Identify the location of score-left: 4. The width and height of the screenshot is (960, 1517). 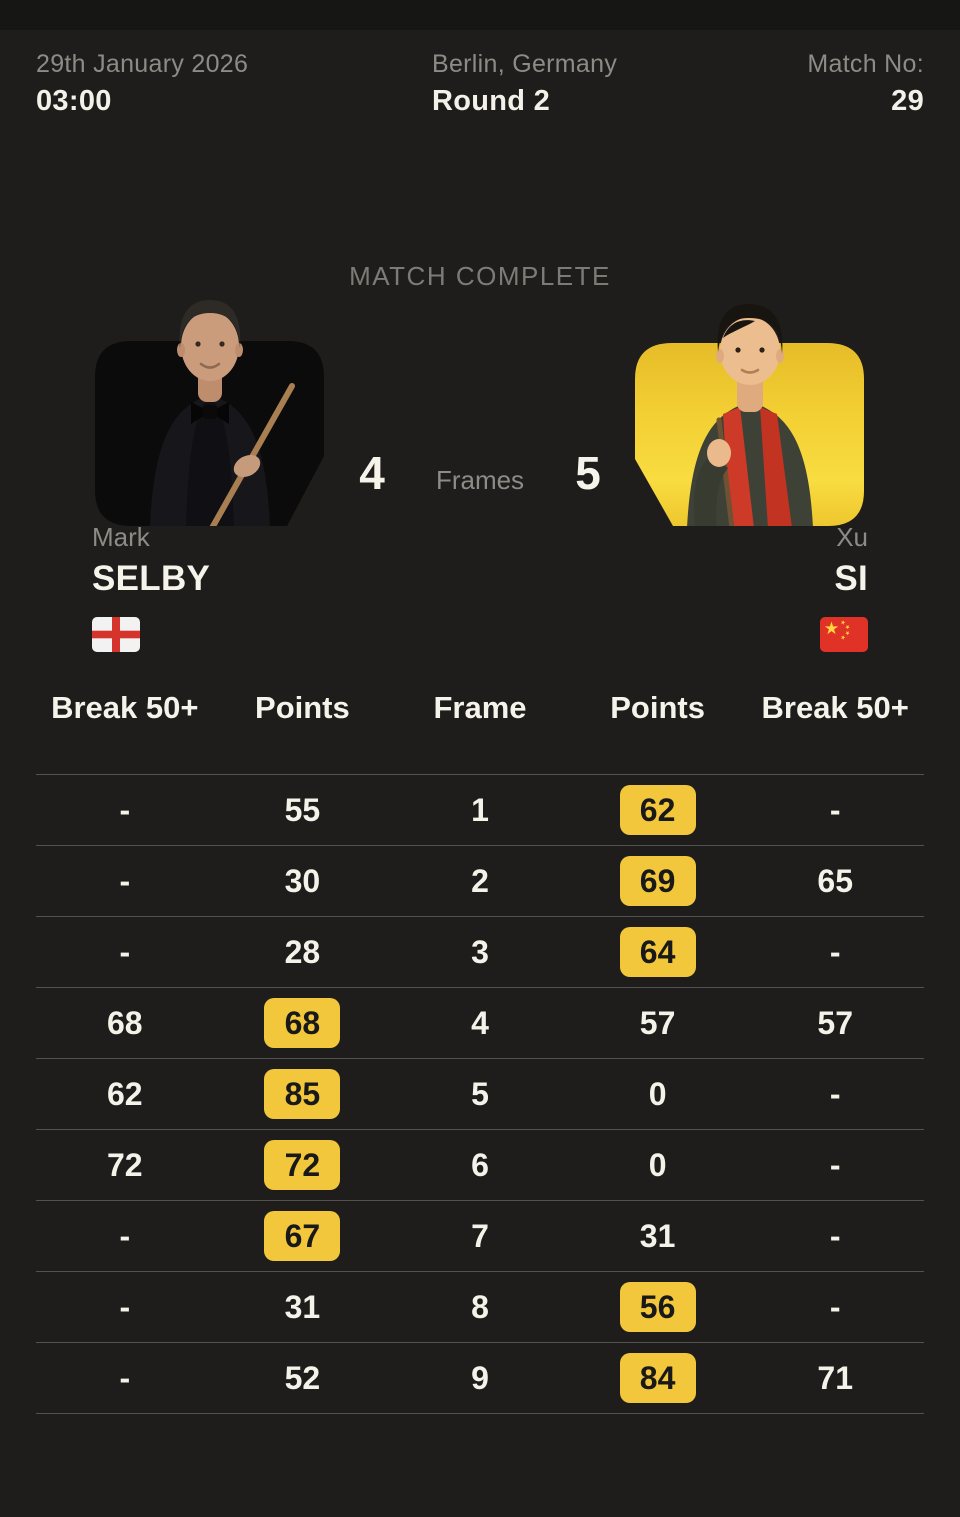
(372, 473).